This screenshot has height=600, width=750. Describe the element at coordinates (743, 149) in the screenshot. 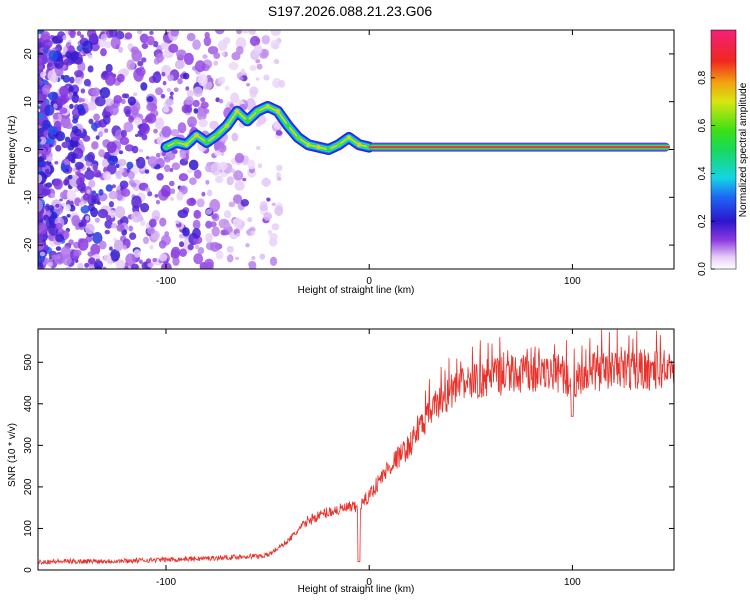

I see `colorbar-label: Normalized spectral amplitude` at that location.